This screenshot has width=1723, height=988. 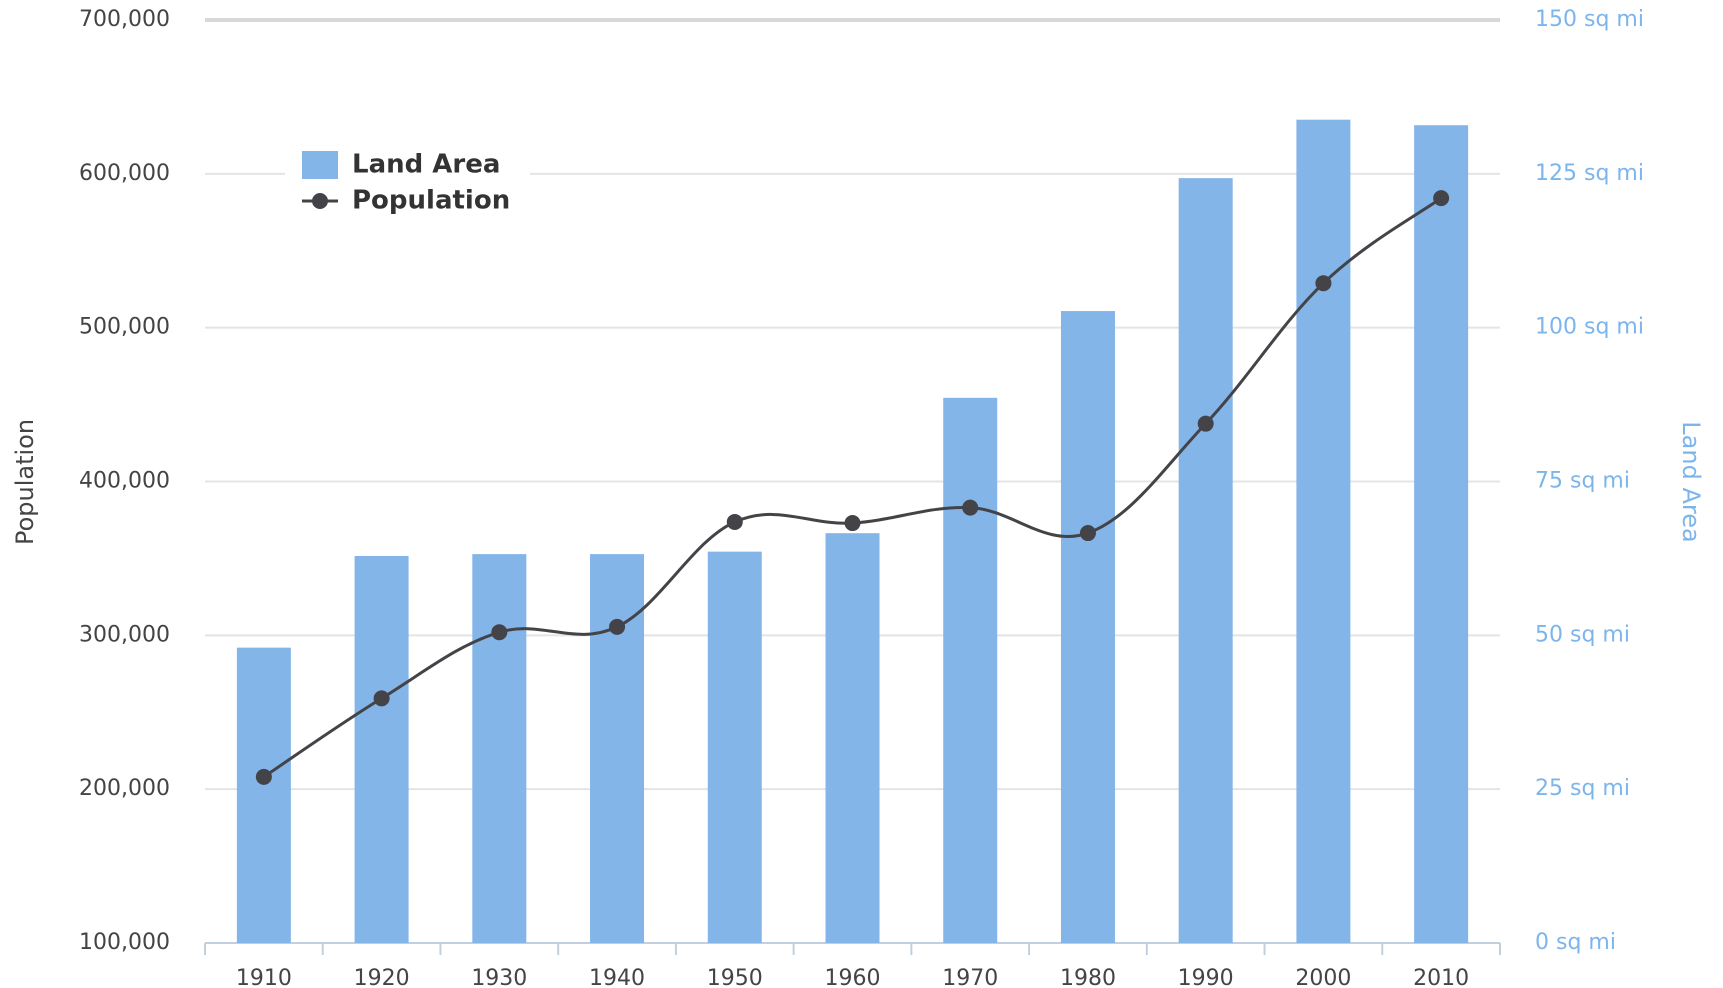 What do you see at coordinates (1589, 327) in the screenshot?
I see `y2-tick-label: 100 sq mi` at bounding box center [1589, 327].